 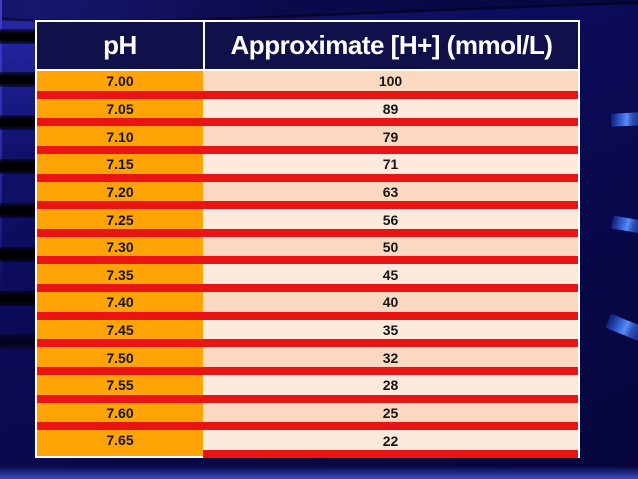 I want to click on table-row: 7.35 45, so click(x=307, y=278).